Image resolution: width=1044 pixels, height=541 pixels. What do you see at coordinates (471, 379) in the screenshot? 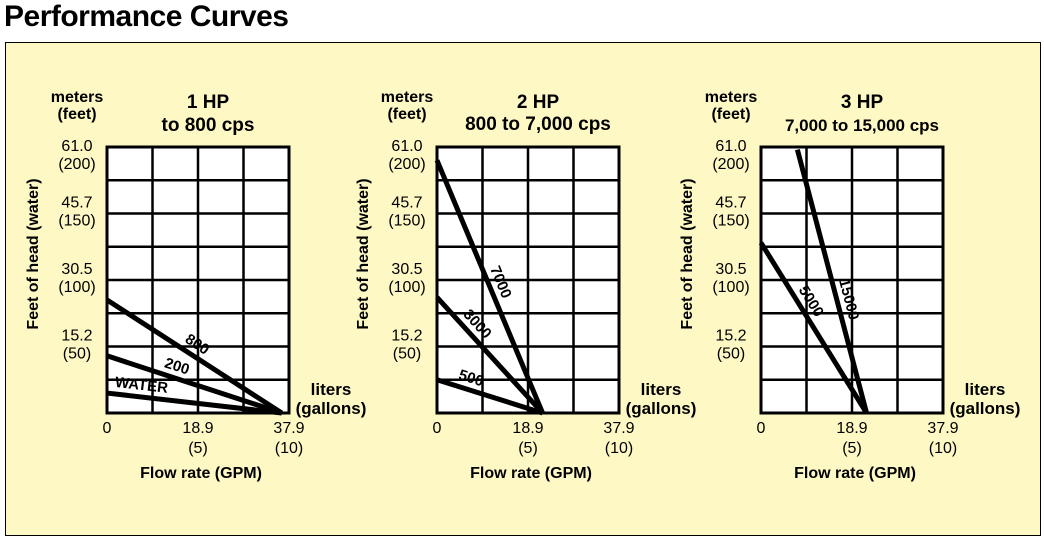
I see `chart-2-series-label-500: 500` at bounding box center [471, 379].